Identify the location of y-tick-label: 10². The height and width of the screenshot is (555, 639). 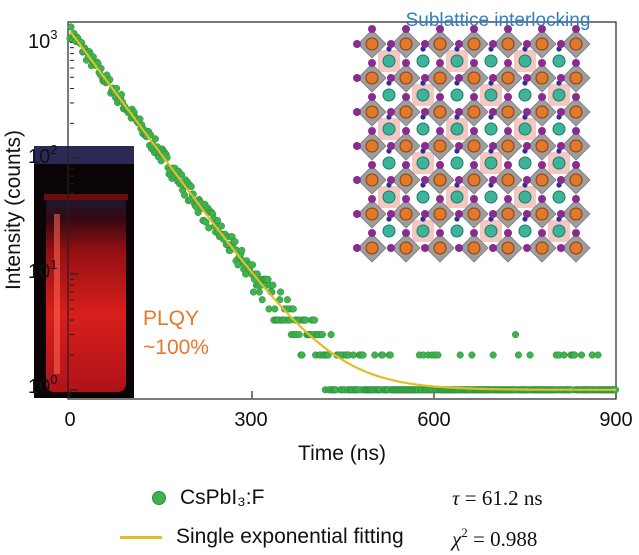
(42, 155).